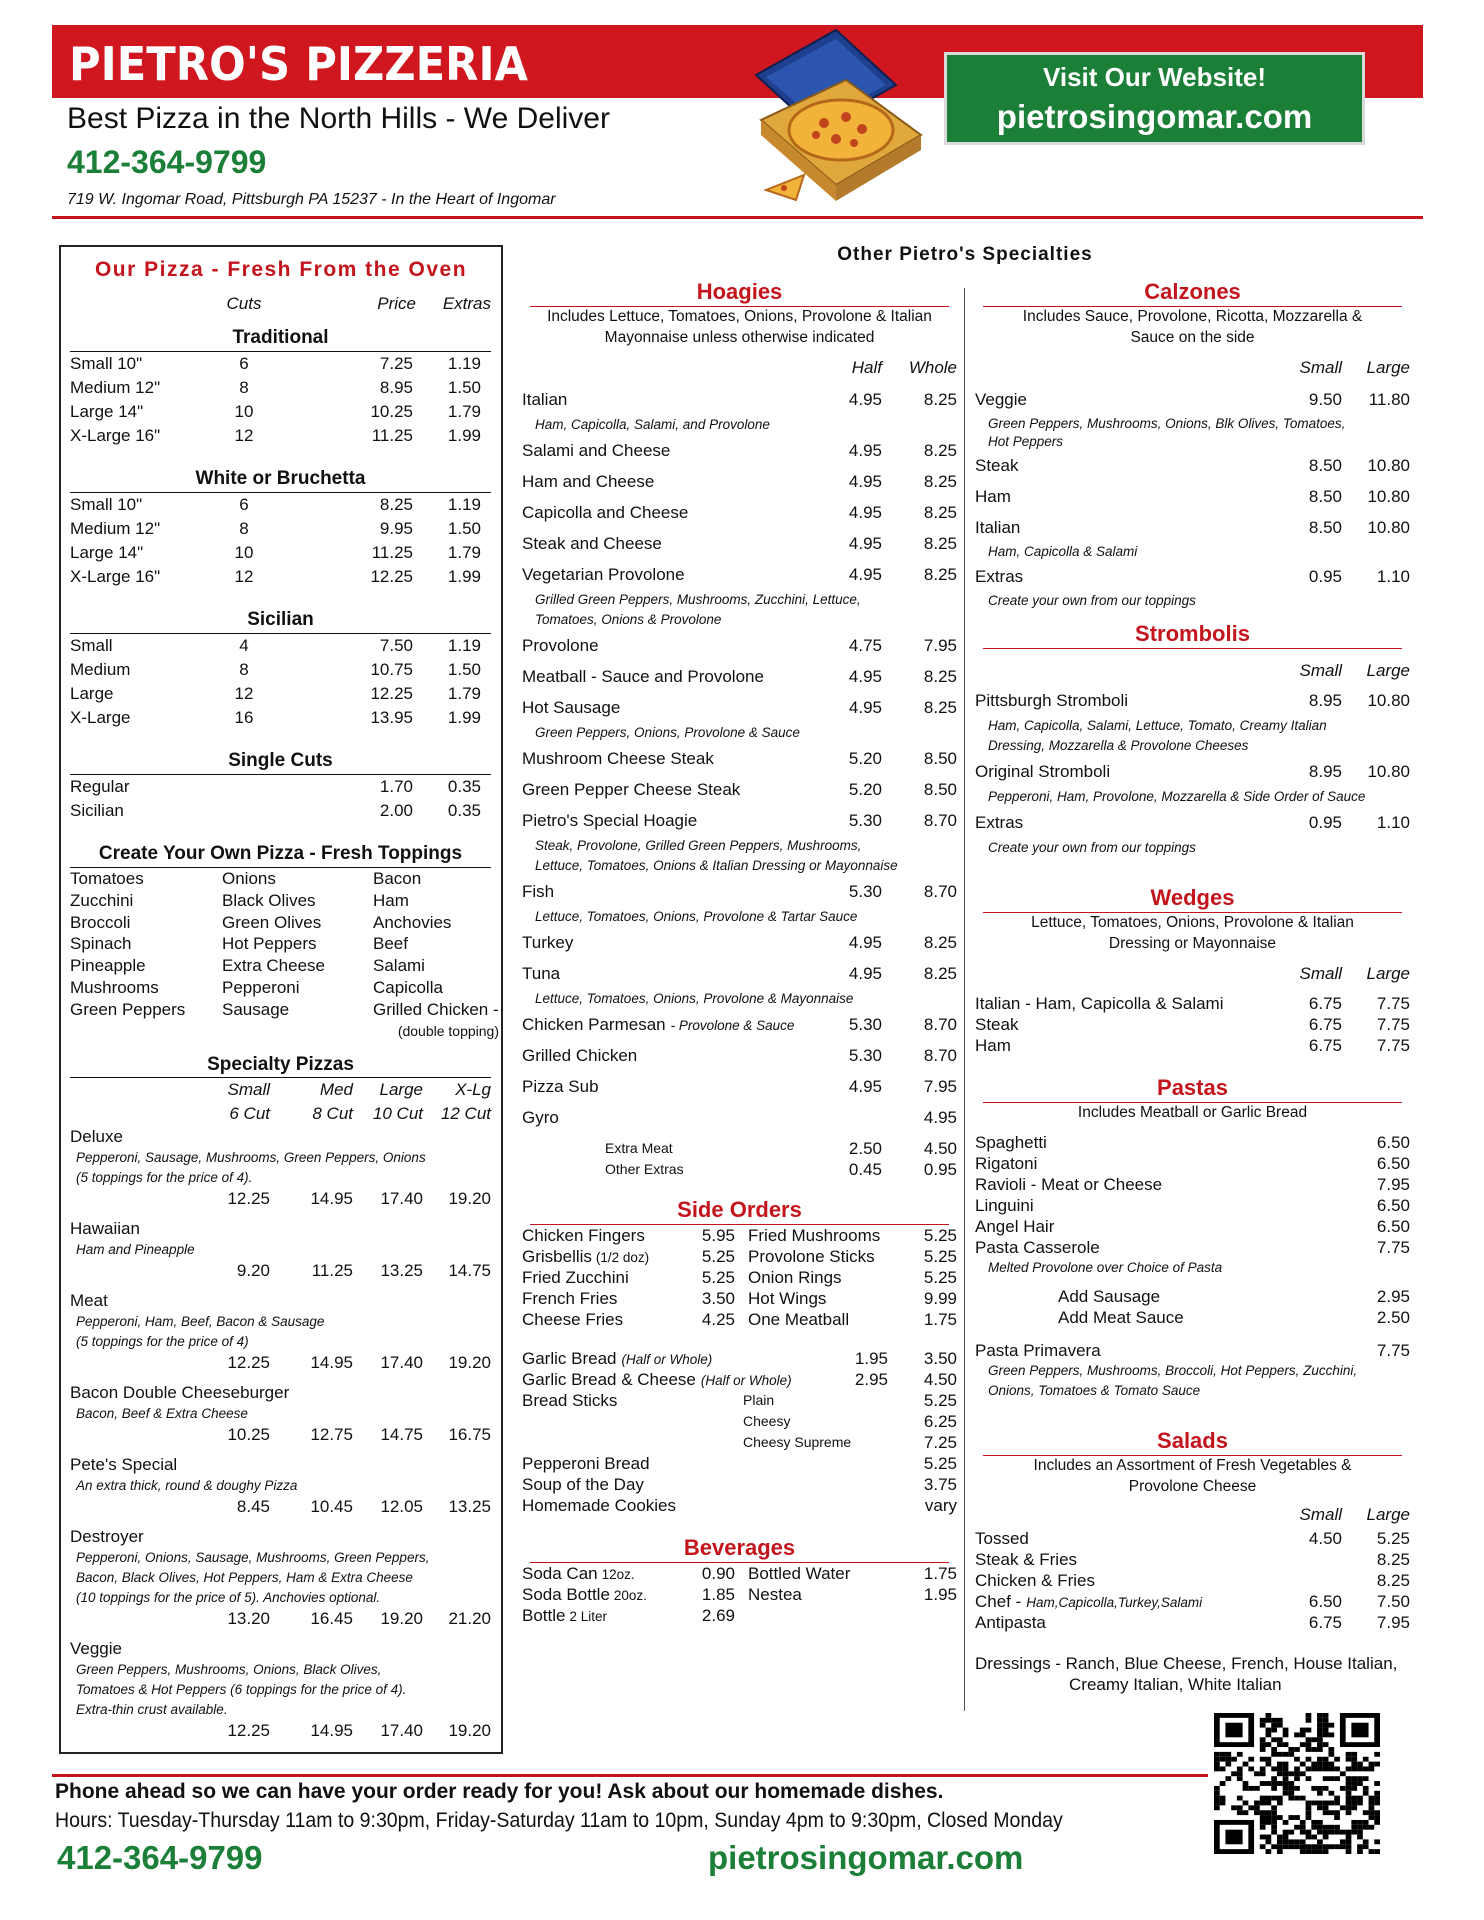  I want to click on menu-row: Pasta Casserole 7.75, so click(1192, 1247).